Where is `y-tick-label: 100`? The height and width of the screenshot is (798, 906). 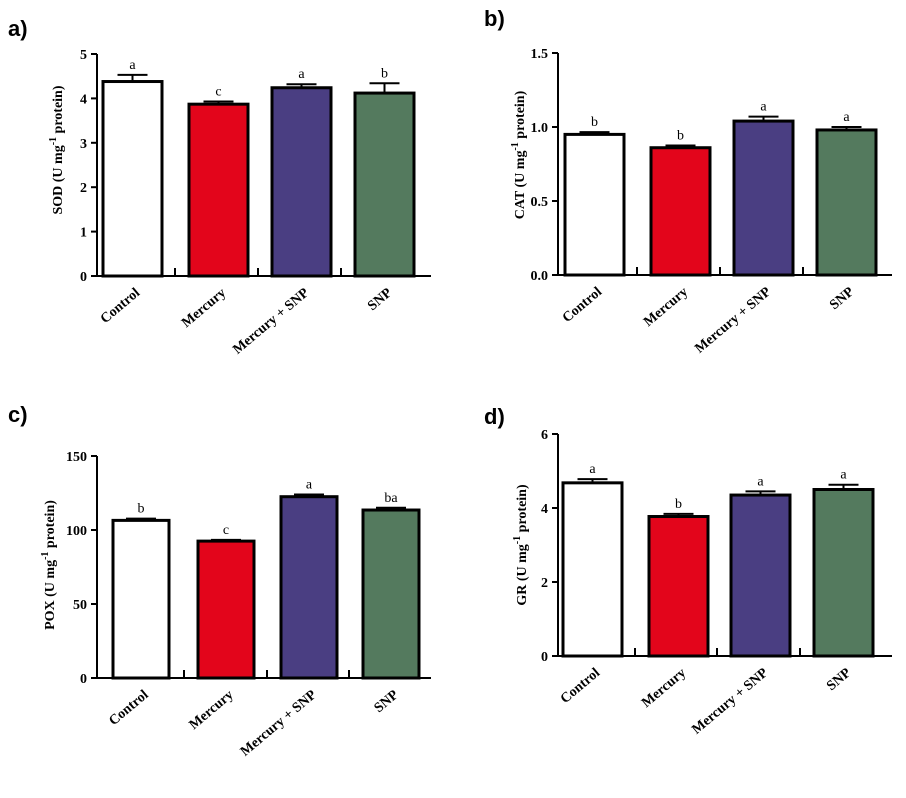
y-tick-label: 100 is located at coordinates (76, 531).